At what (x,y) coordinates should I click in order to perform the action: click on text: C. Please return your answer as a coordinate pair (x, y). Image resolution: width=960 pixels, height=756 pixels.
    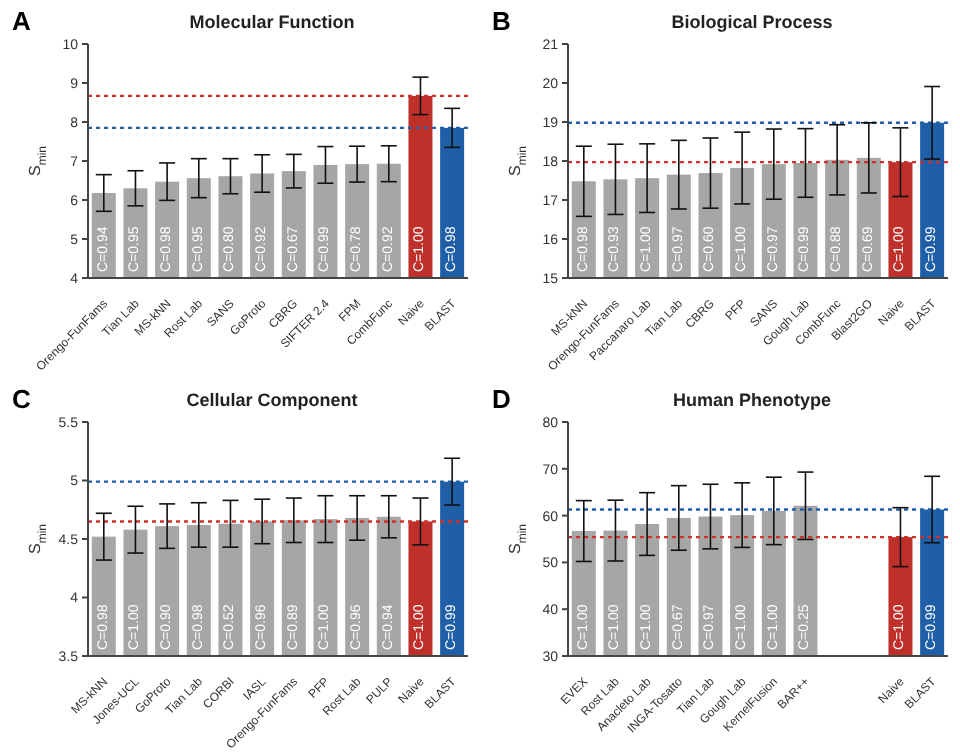
    Looking at the image, I should click on (22, 399).